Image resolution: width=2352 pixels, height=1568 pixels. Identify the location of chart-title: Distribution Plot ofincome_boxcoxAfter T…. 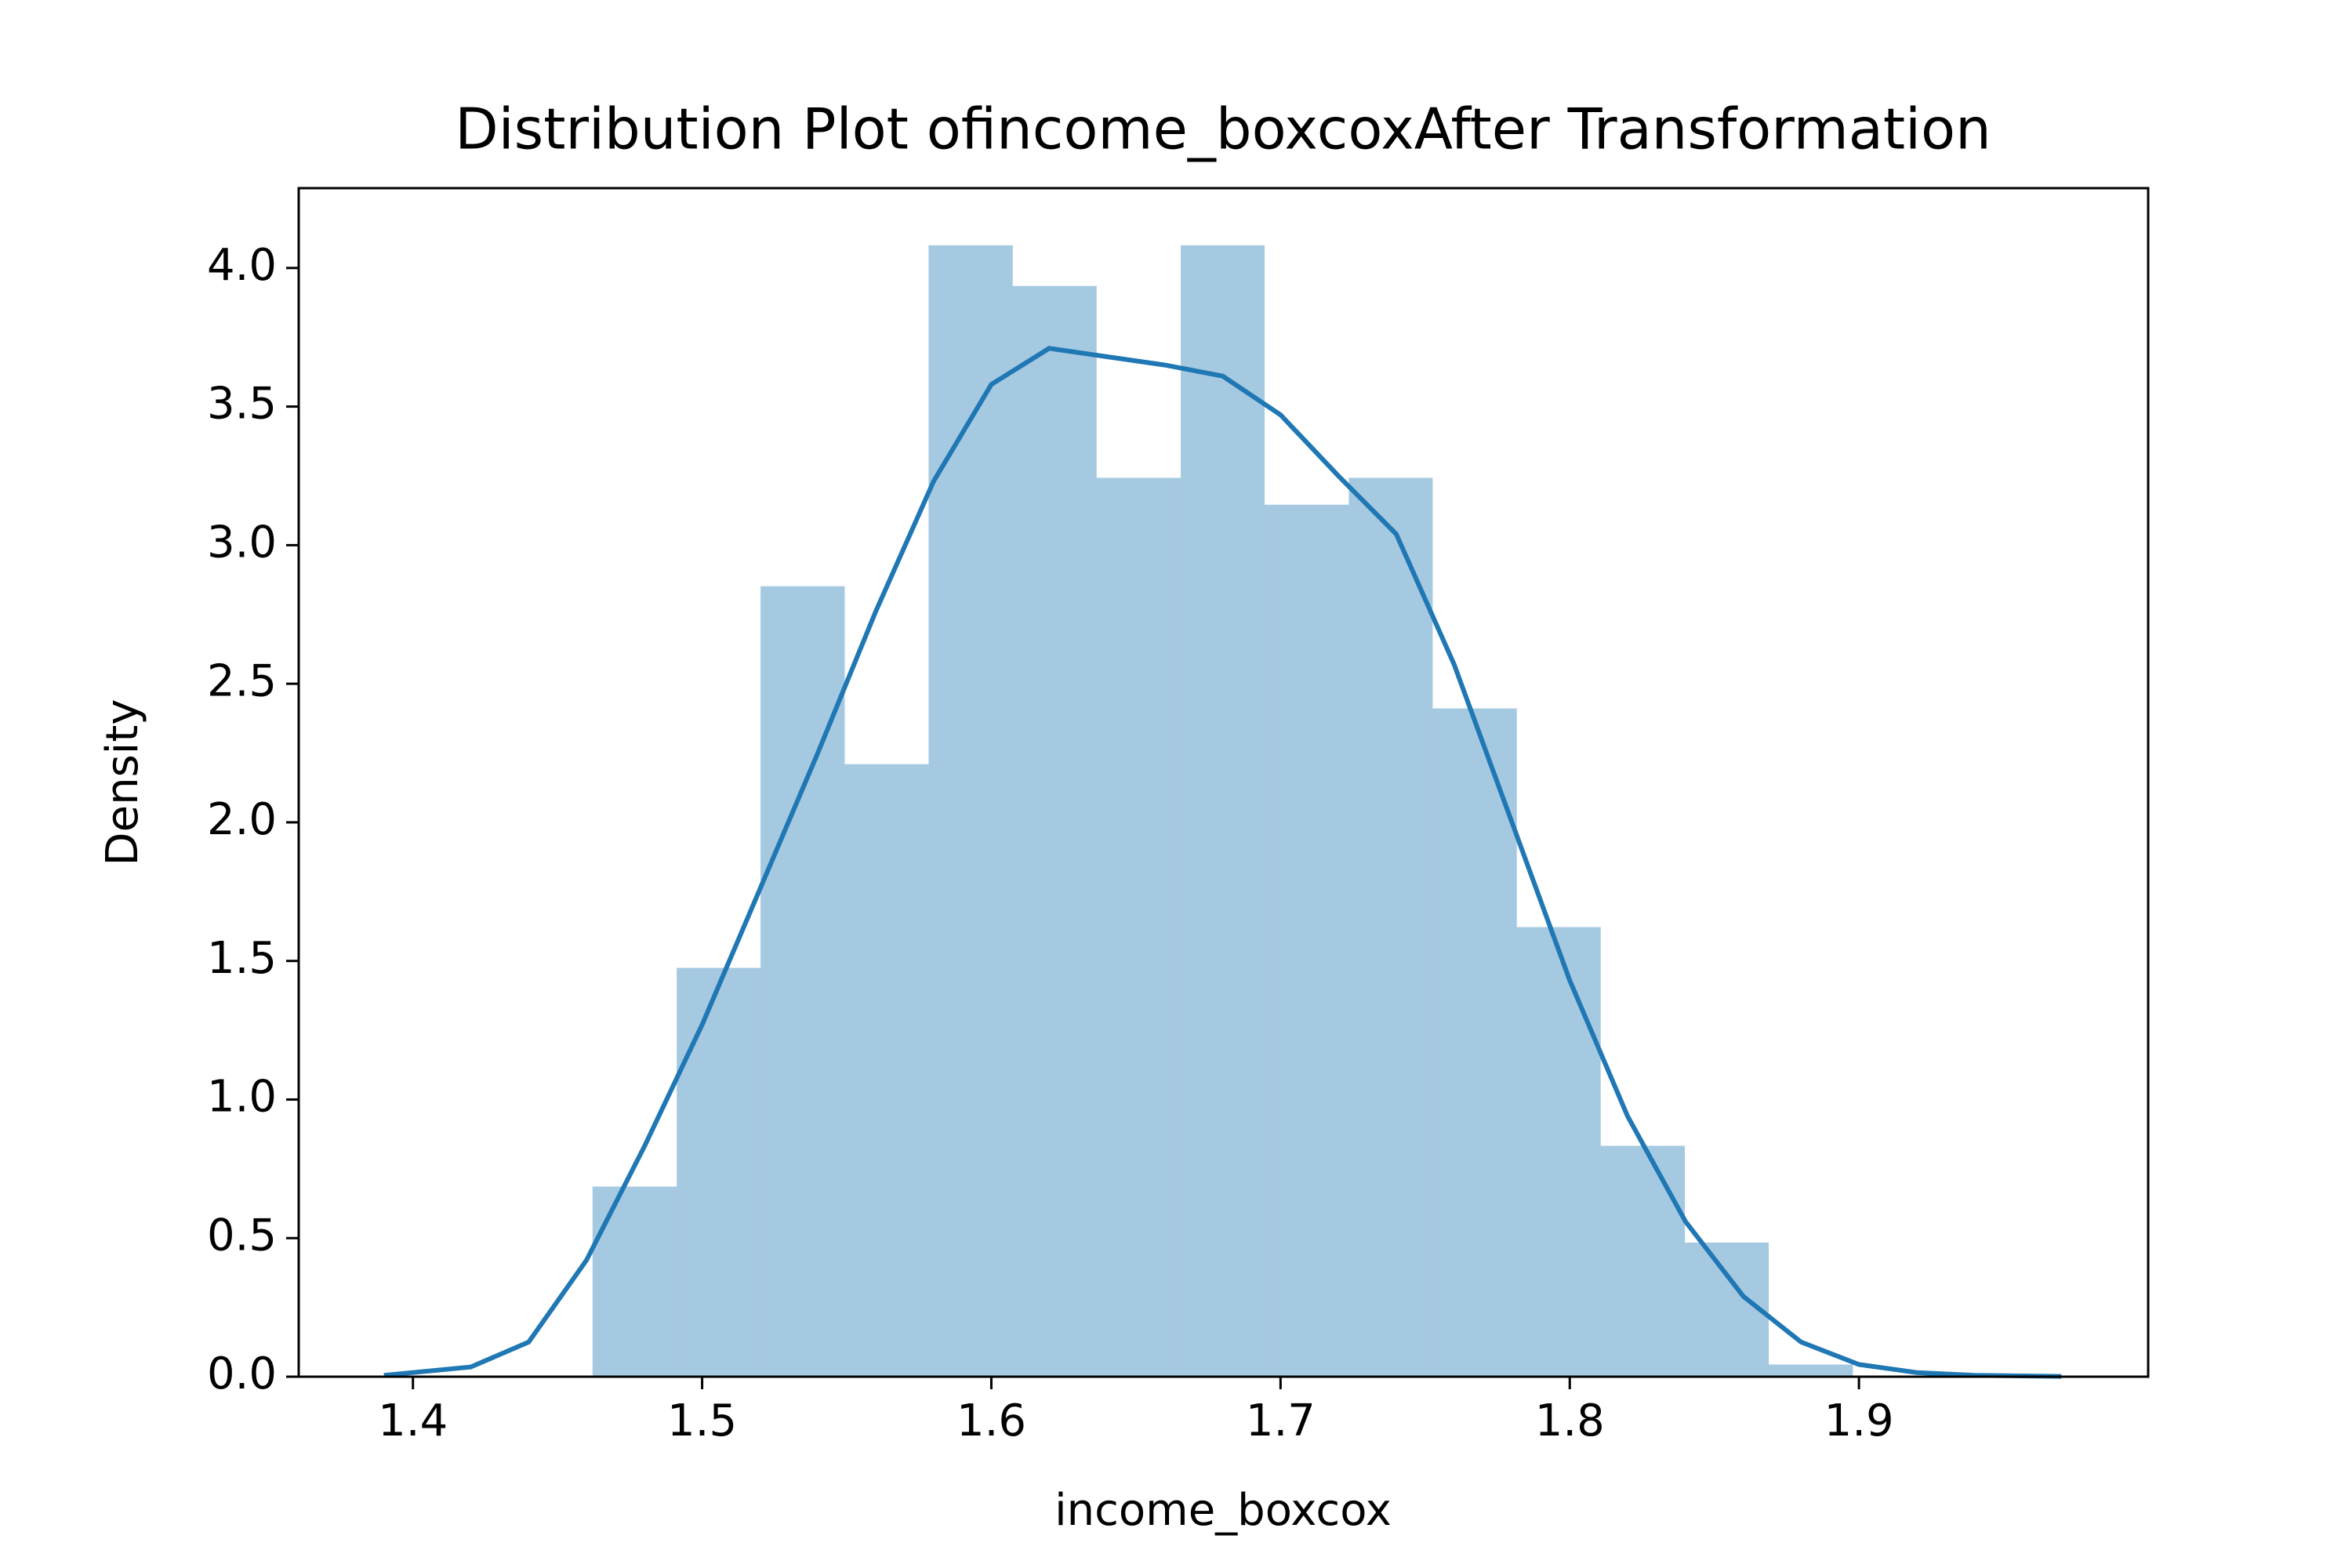
(1223, 129).